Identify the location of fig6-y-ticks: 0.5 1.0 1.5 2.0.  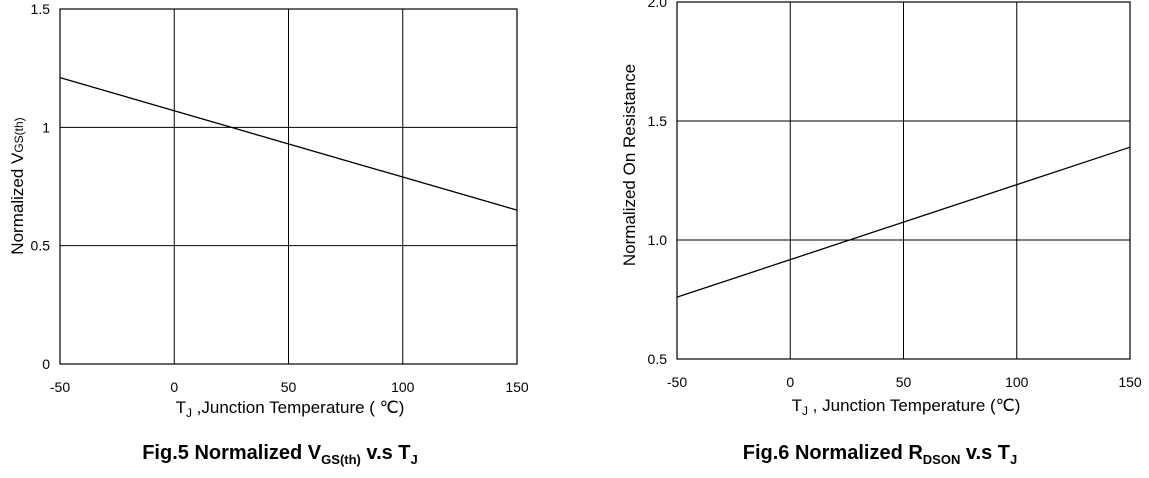
(658, 183).